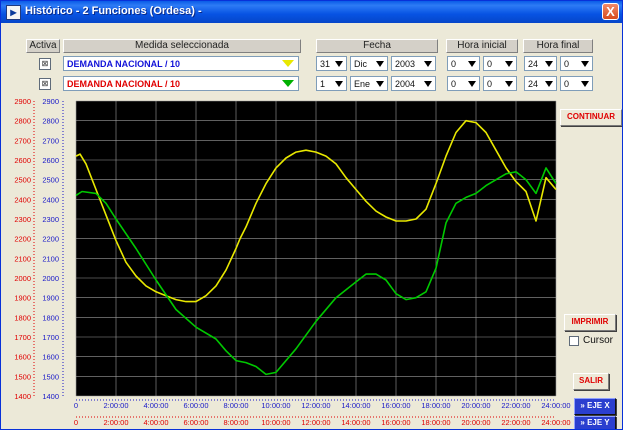  What do you see at coordinates (76, 405) in the screenshot?
I see `x-tick-label-top: 0` at bounding box center [76, 405].